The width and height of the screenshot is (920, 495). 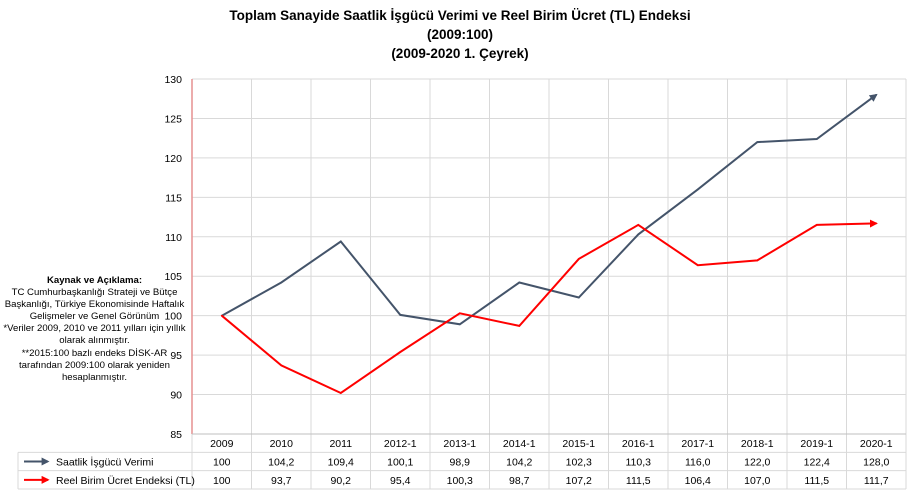 I want to click on legend-label: Reel Birim Ücret Endeksi (TL), so click(x=125, y=481).